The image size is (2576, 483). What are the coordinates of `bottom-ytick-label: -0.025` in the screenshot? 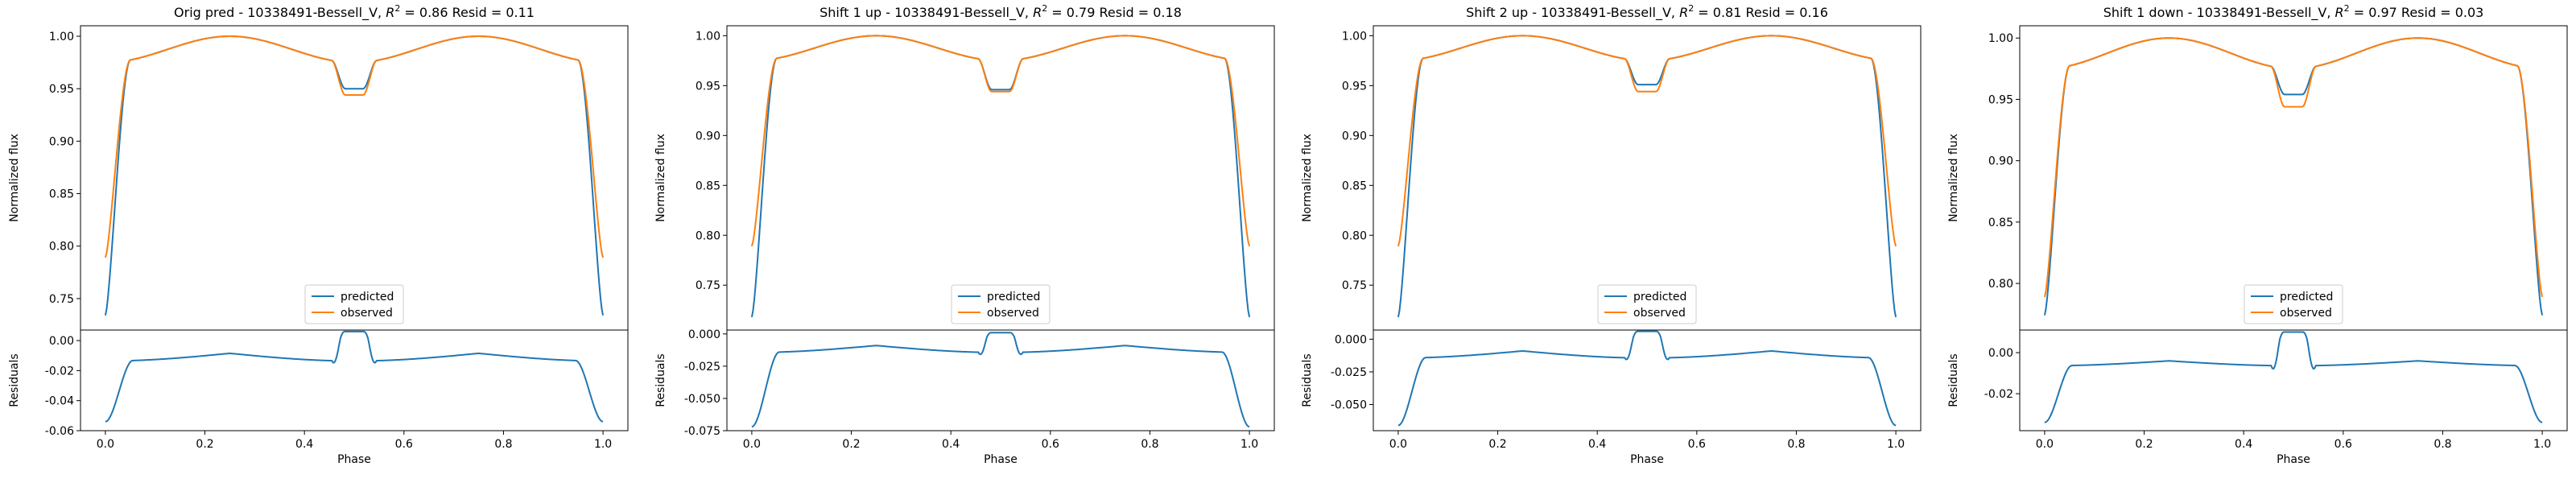 It's located at (1349, 372).